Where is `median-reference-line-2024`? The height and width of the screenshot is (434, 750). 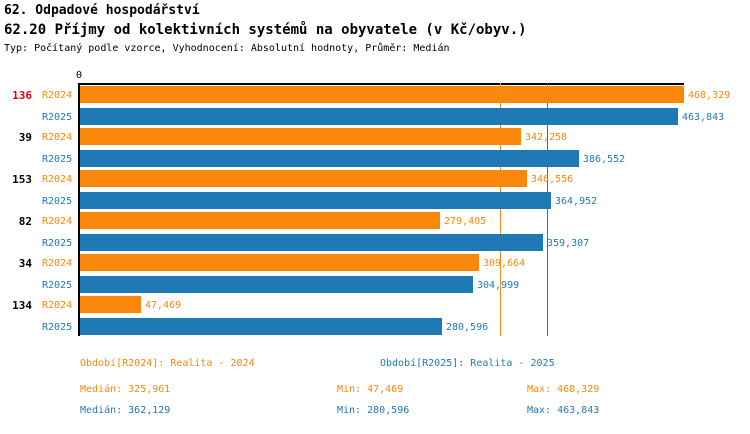 median-reference-line-2024 is located at coordinates (500, 209).